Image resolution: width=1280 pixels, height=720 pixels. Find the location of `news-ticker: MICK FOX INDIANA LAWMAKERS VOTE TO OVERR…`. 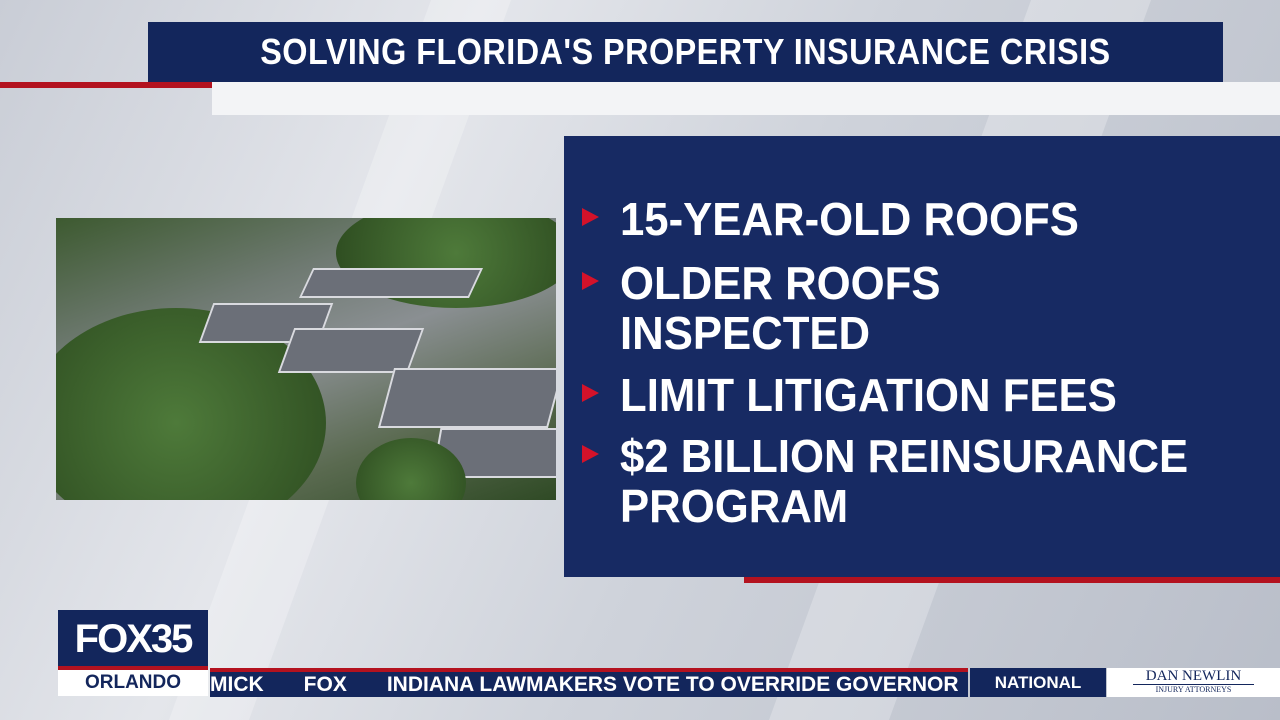

news-ticker: MICK FOX INDIANA LAWMAKERS VOTE TO OVERR… is located at coordinates (589, 682).